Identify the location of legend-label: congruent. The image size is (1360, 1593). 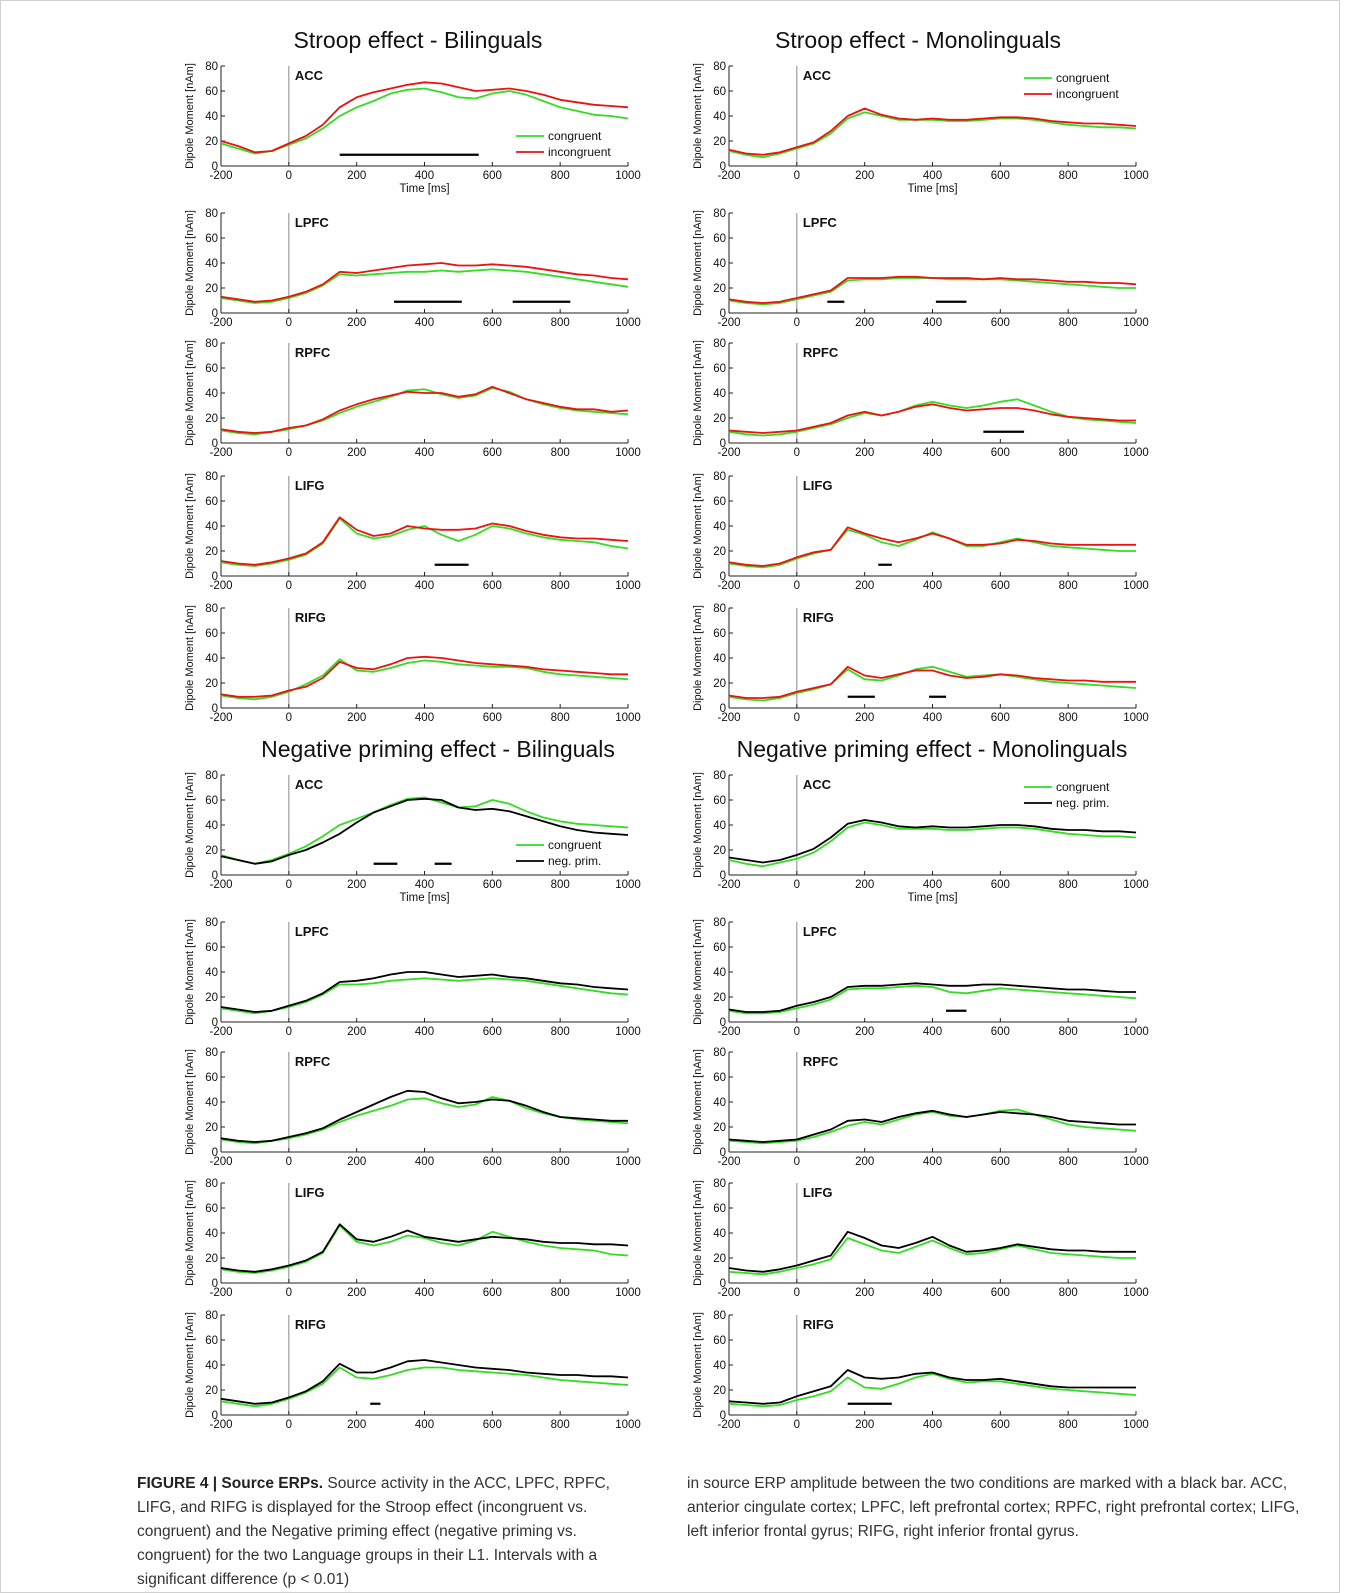
(575, 845).